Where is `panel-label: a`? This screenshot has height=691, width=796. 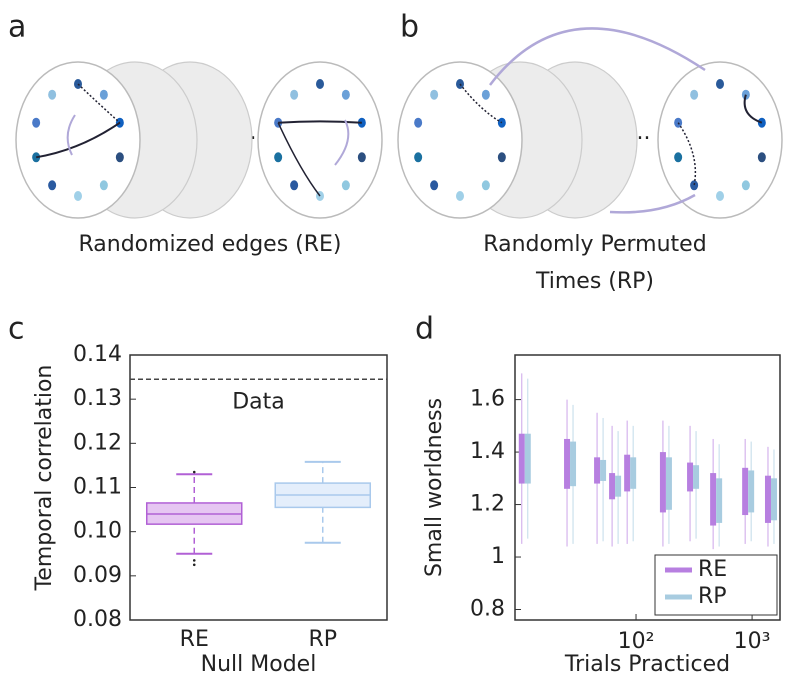
panel-label: a is located at coordinates (17, 27).